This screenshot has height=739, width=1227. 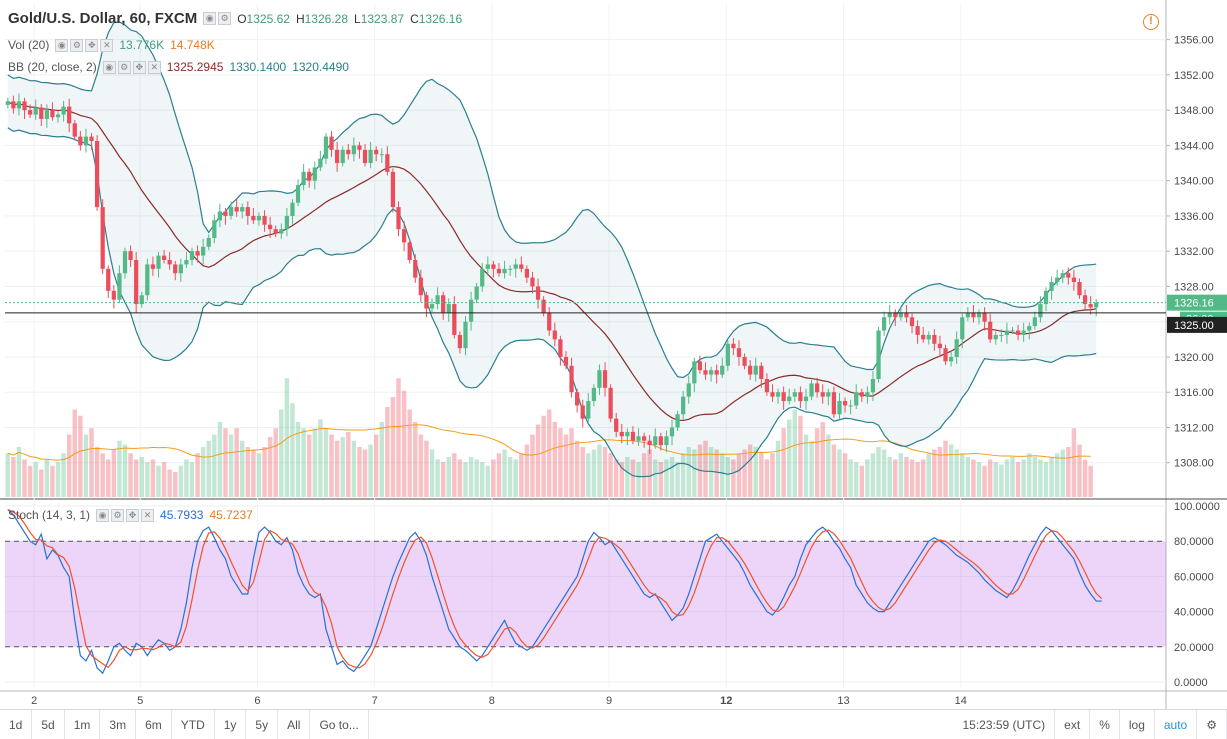 I want to click on range-1d: 1d, so click(x=16, y=724).